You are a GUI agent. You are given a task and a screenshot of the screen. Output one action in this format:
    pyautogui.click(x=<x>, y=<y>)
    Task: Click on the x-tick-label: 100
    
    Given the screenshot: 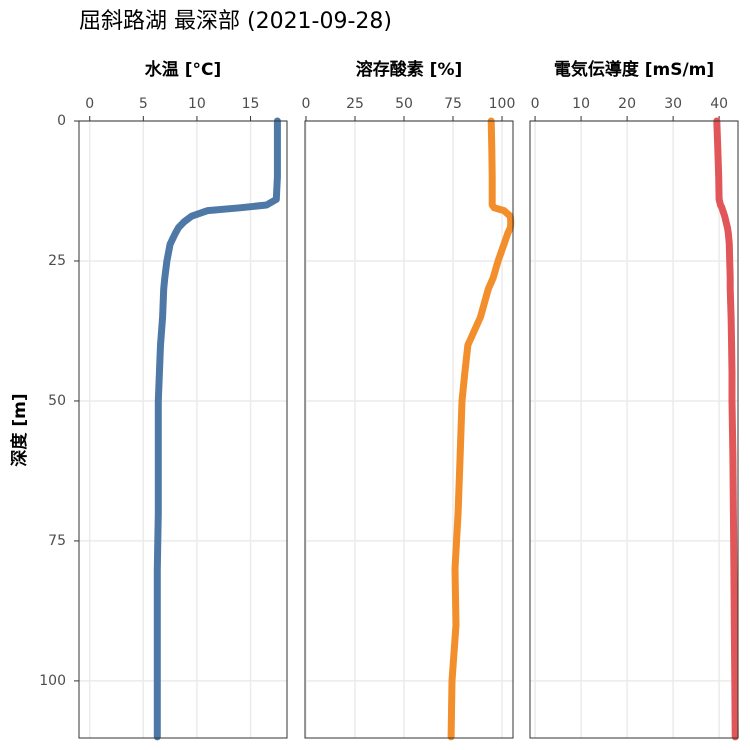 What is the action you would take?
    pyautogui.click(x=502, y=104)
    